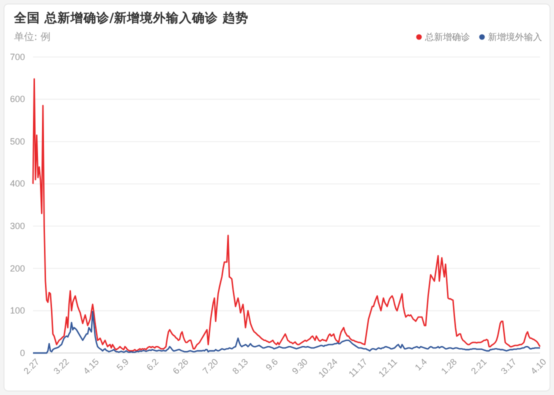  I want to click on legend-label: 总新增确诊, so click(447, 37).